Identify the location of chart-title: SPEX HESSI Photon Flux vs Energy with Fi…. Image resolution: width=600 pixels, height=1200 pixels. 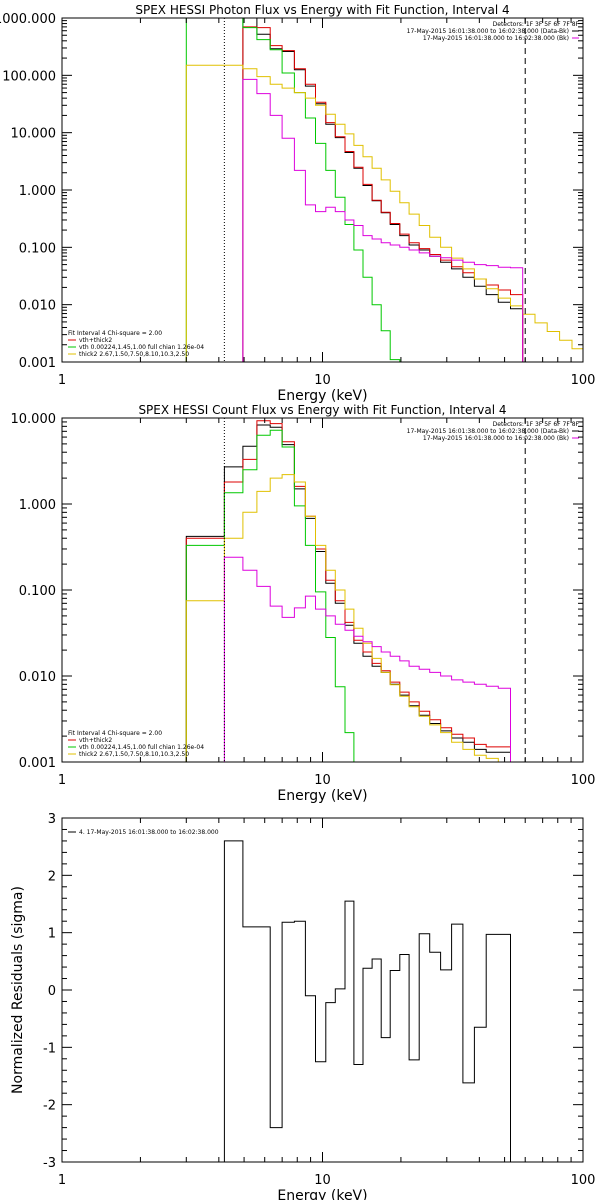
(322, 10).